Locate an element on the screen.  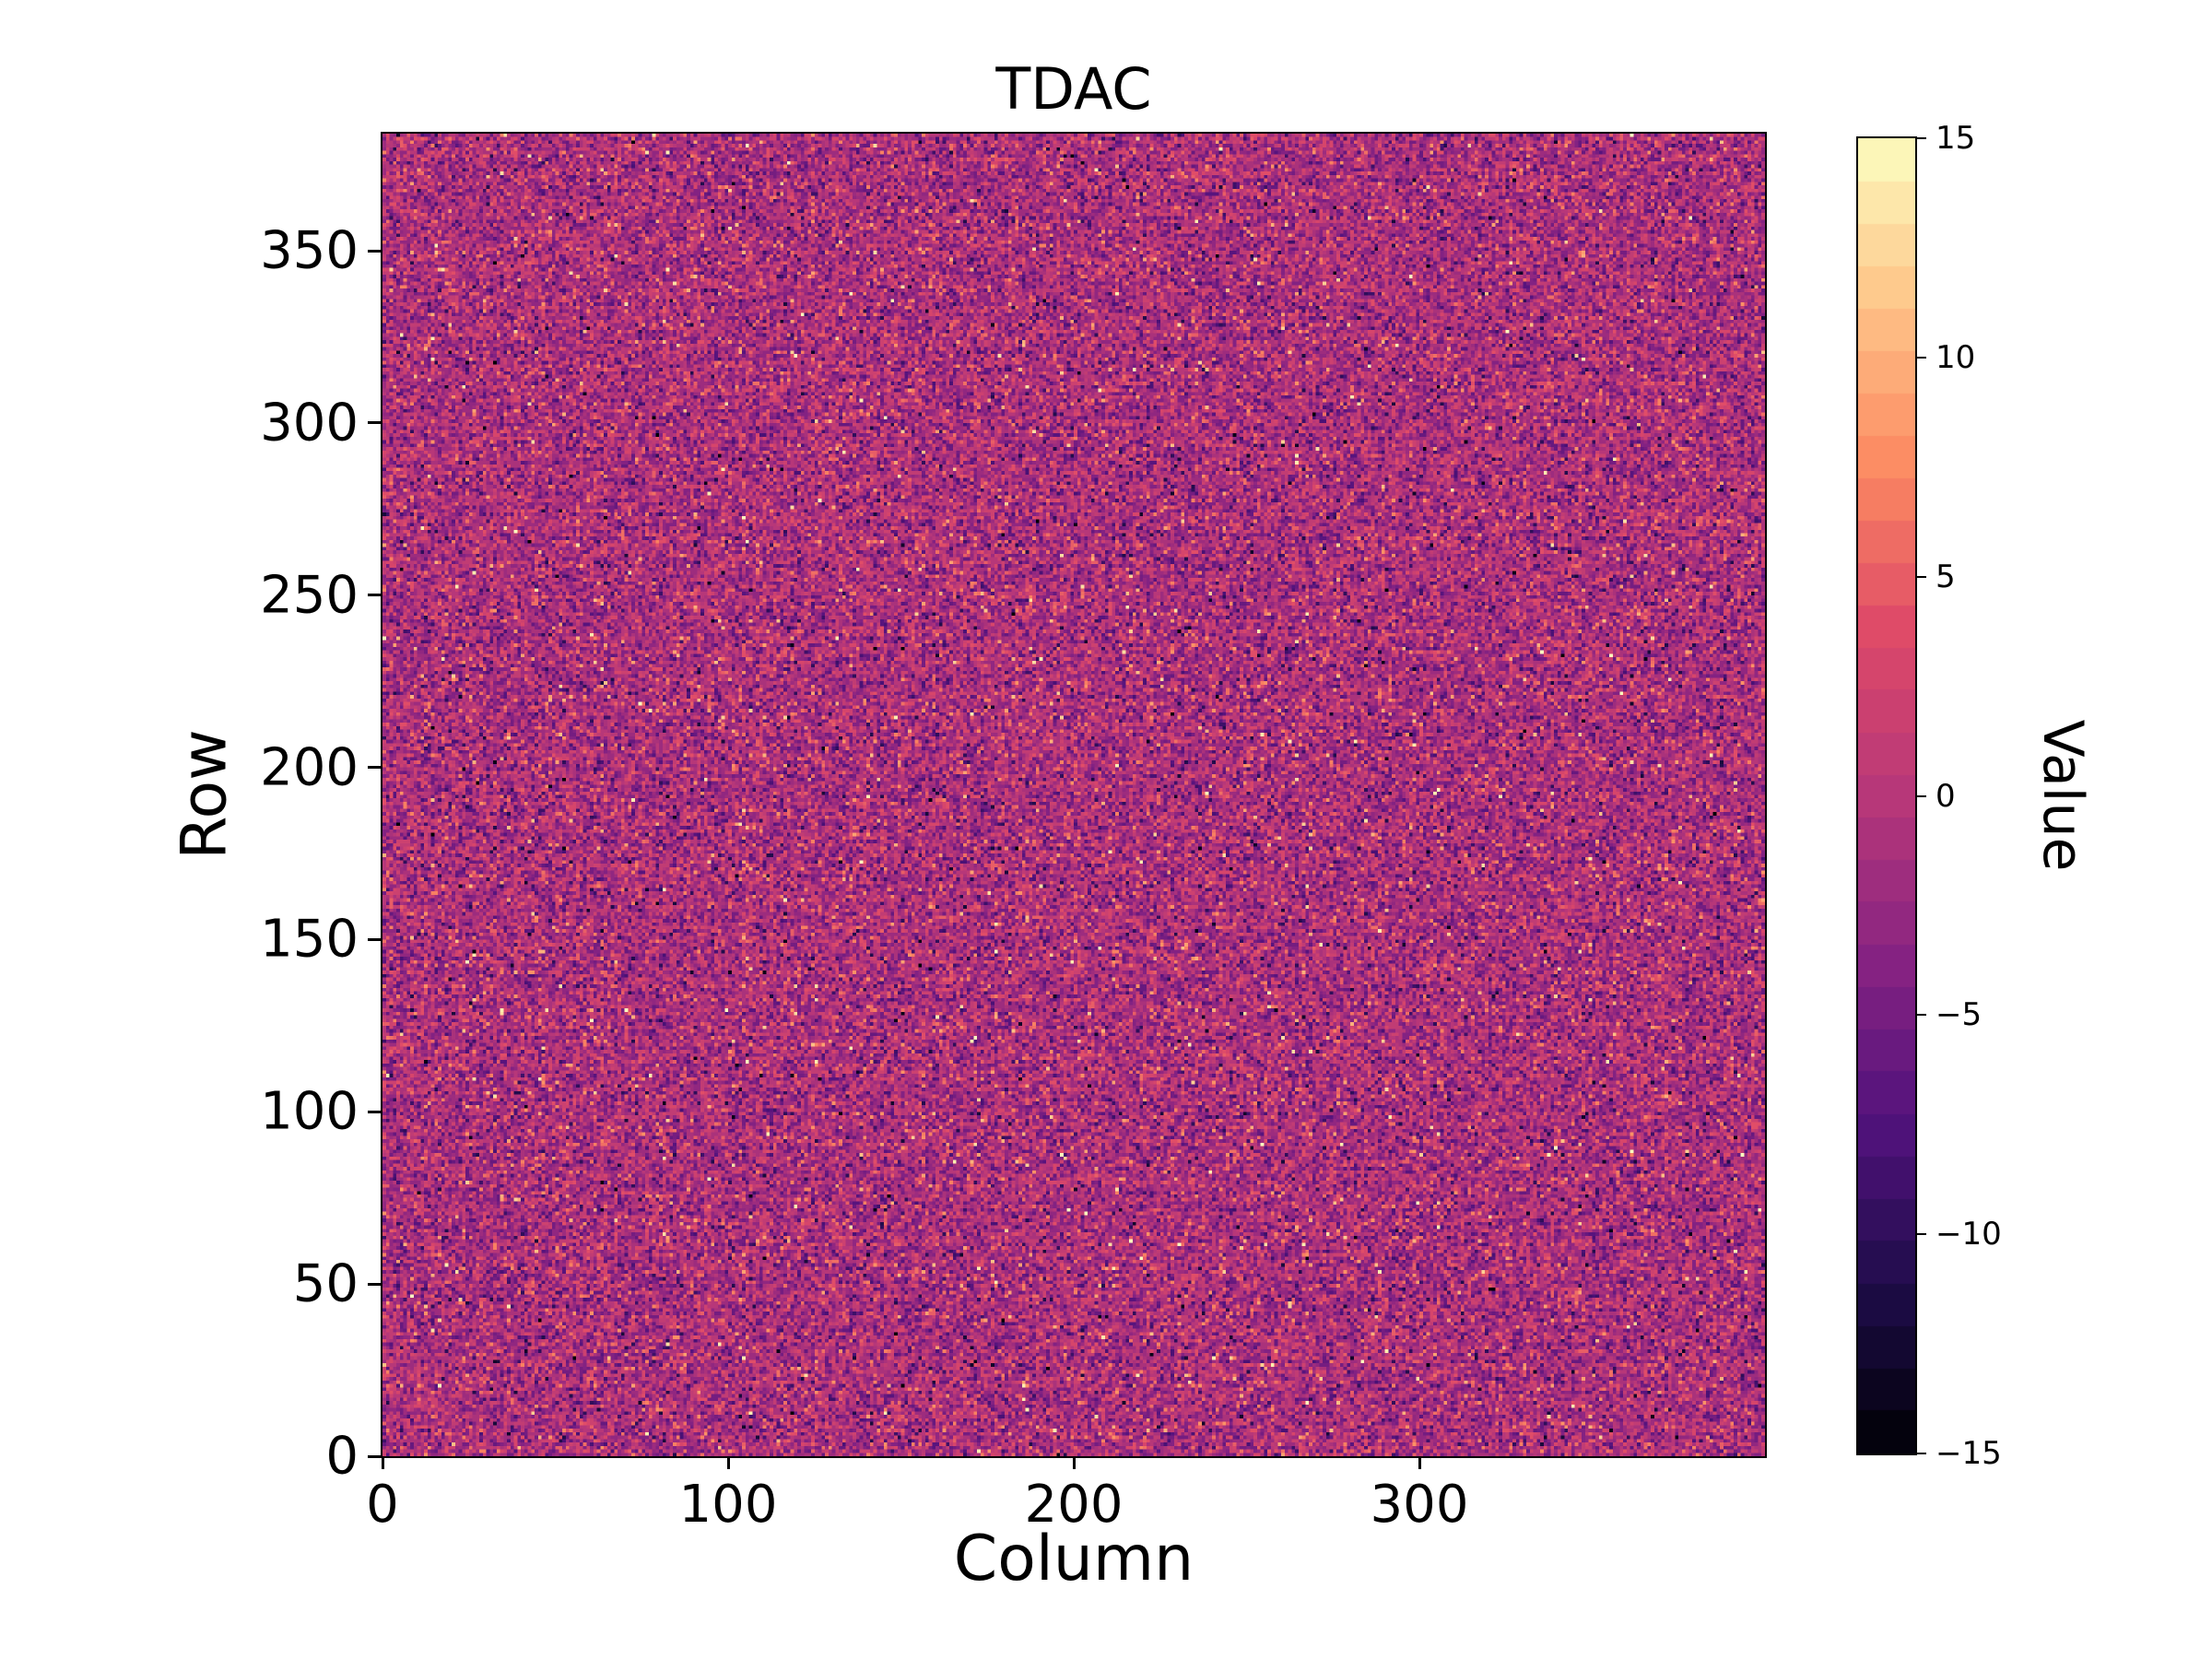
colorbar-tick-label: 5 is located at coordinates (1946, 576).